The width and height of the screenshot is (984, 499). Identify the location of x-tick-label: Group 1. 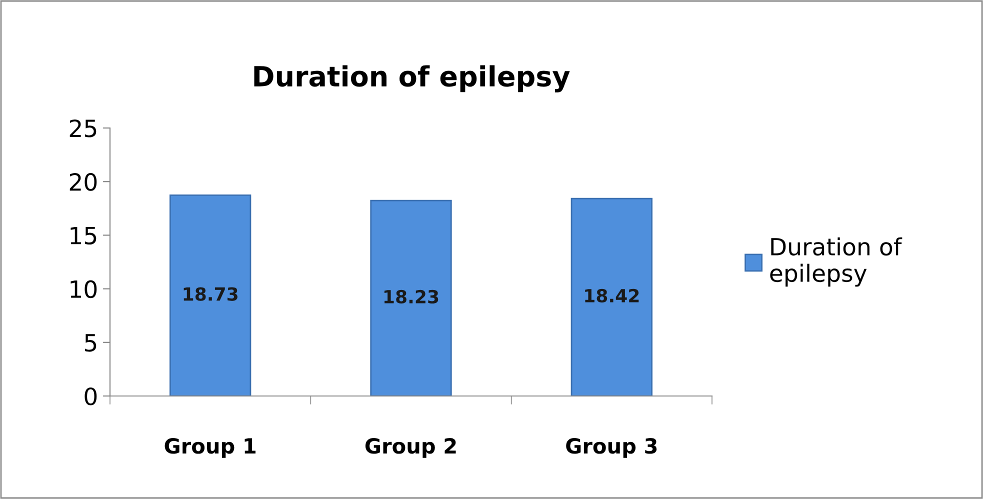
(210, 448).